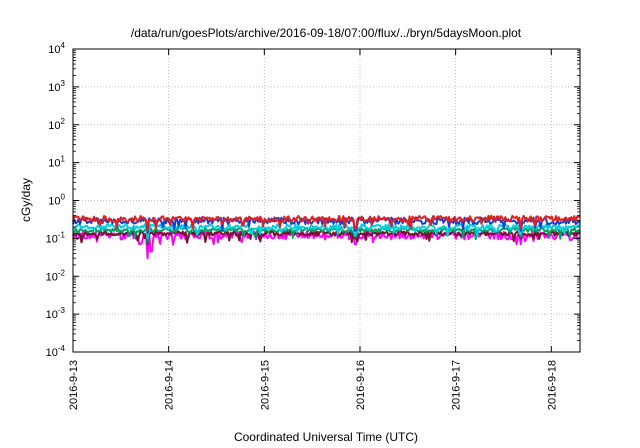  Describe the element at coordinates (56, 200) in the screenshot. I see `y-tick-label: 10⁰` at that location.